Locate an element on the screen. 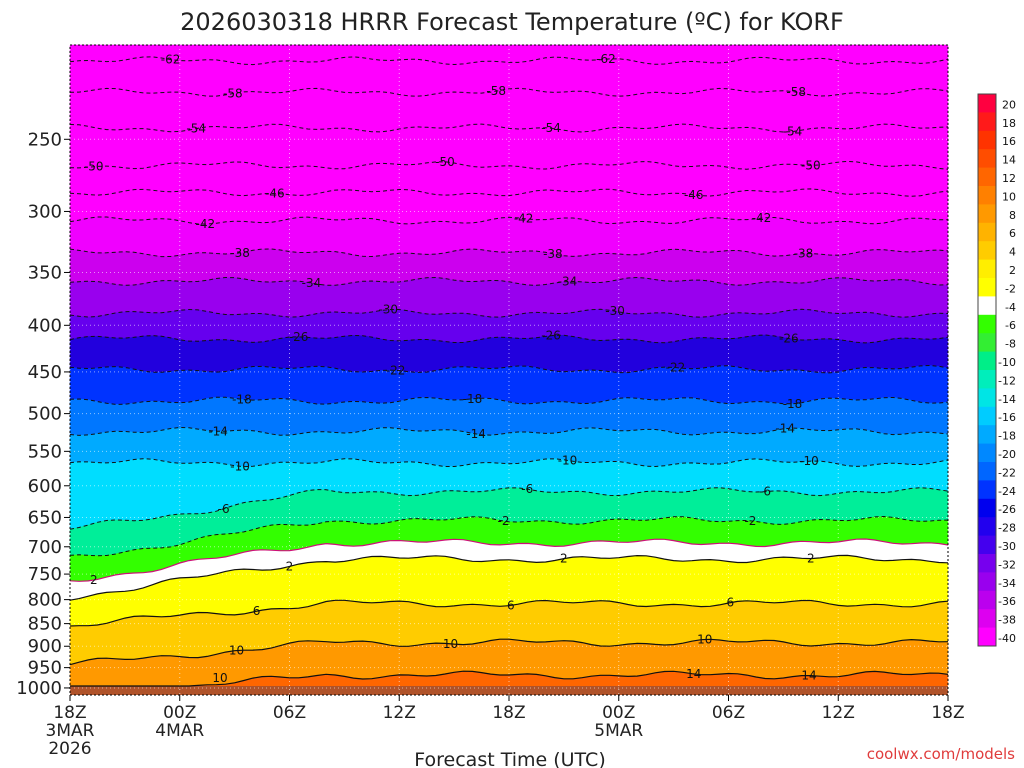  color-bar-label: -16 is located at coordinates (1007, 417).